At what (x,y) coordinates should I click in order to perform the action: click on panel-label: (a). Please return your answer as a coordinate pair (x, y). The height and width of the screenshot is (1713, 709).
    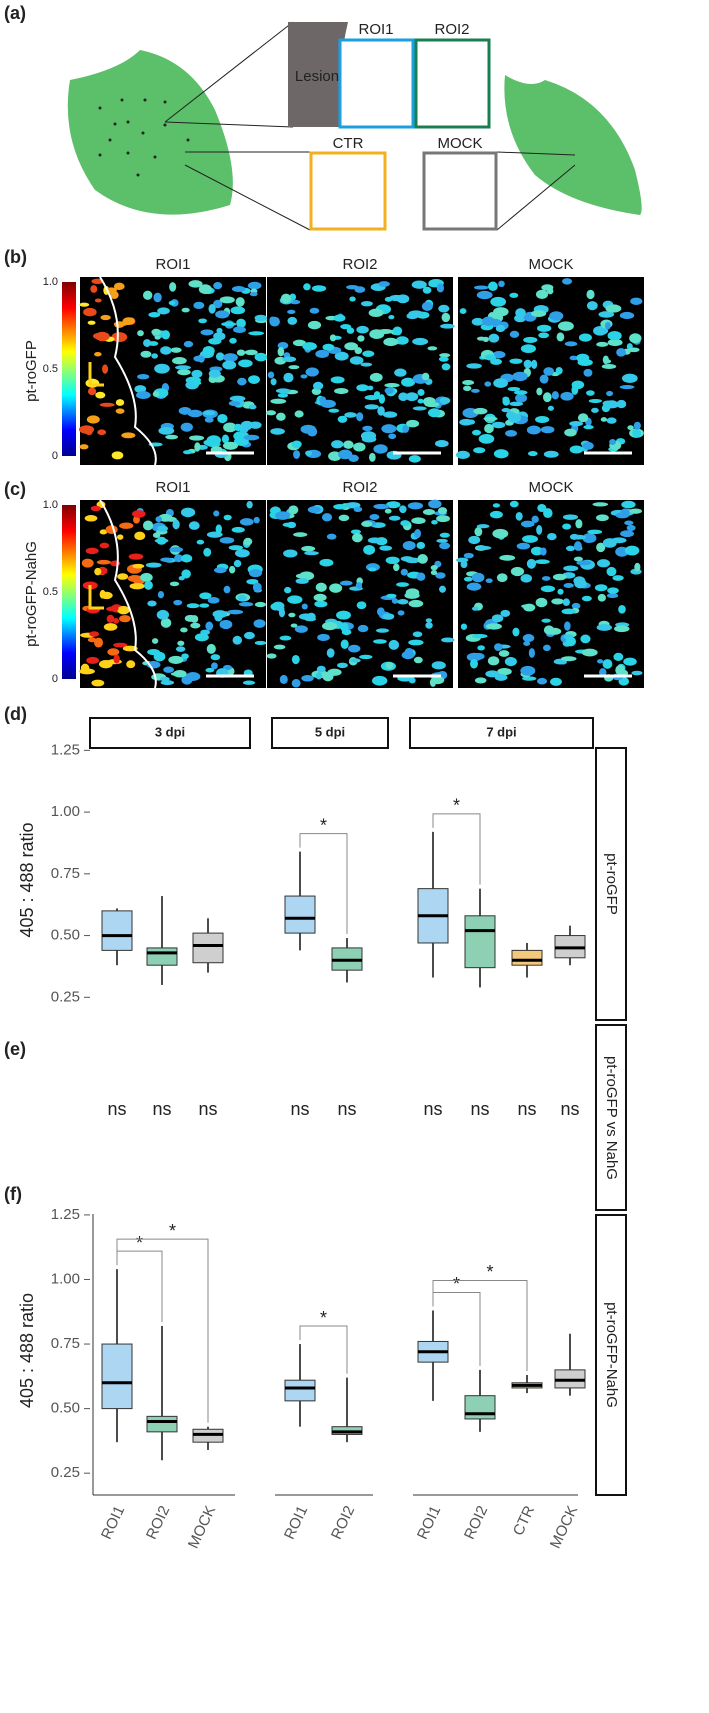
    Looking at the image, I should click on (15, 13).